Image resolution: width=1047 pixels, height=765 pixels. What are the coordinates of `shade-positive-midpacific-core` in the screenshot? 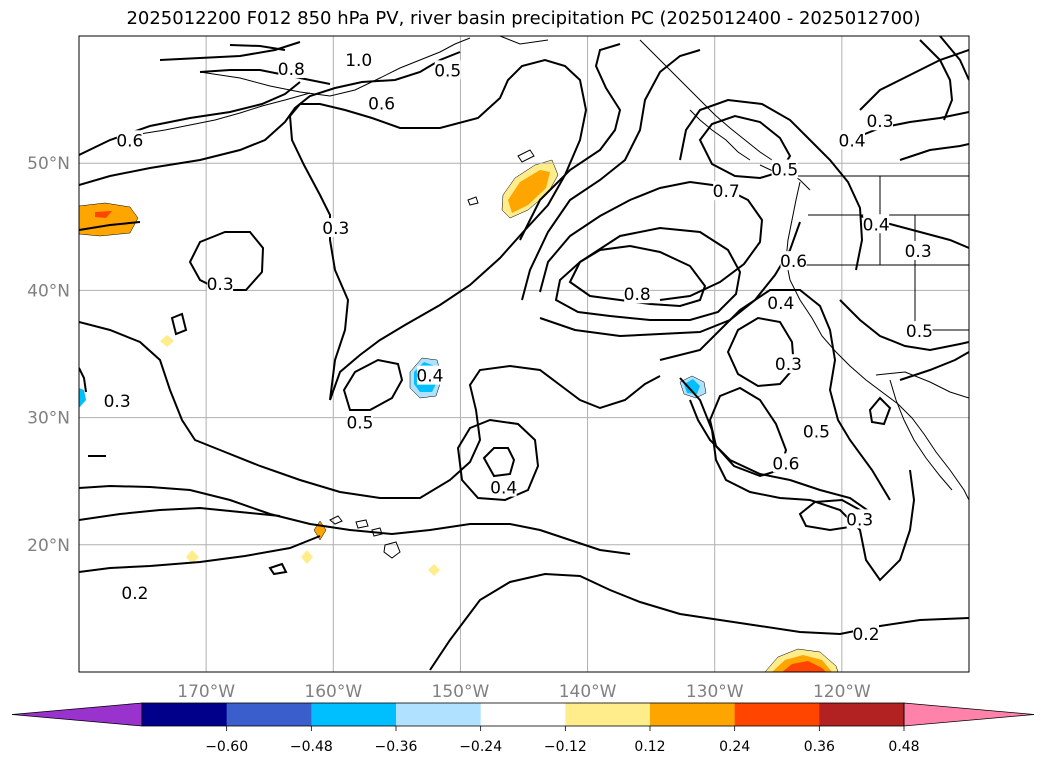 It's located at (529, 191).